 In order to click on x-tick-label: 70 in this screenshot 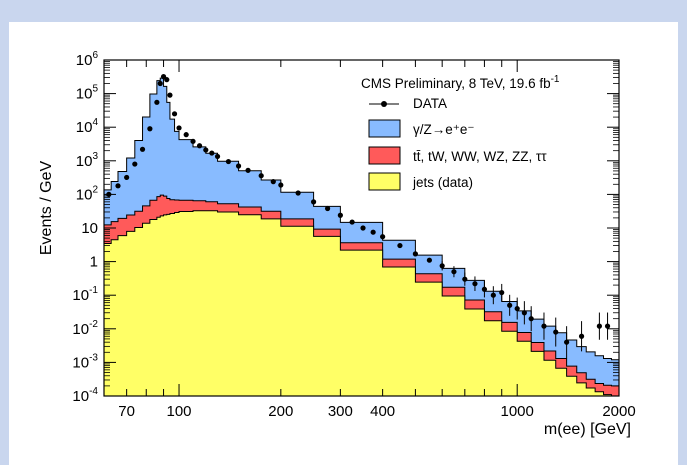, I will do `click(126, 411)`.